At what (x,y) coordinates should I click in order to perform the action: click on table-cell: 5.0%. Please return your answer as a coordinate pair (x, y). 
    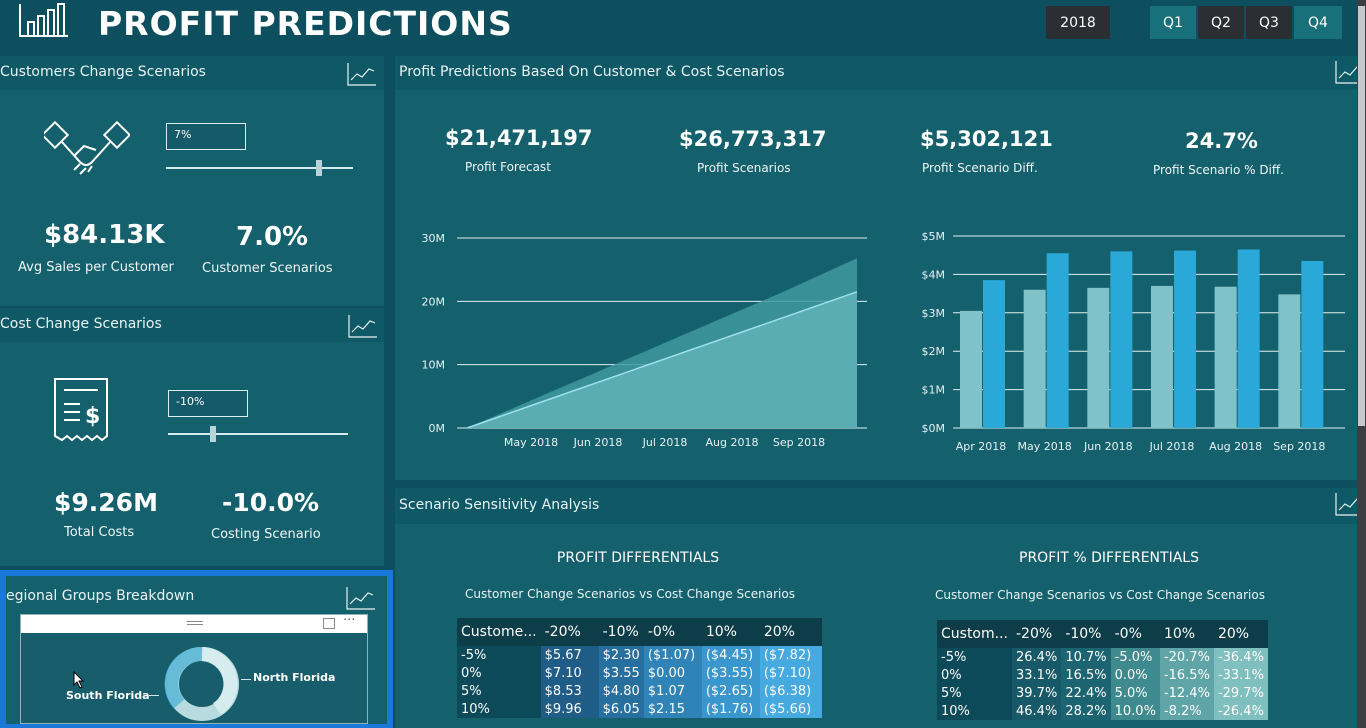
    Looking at the image, I should click on (1135, 693).